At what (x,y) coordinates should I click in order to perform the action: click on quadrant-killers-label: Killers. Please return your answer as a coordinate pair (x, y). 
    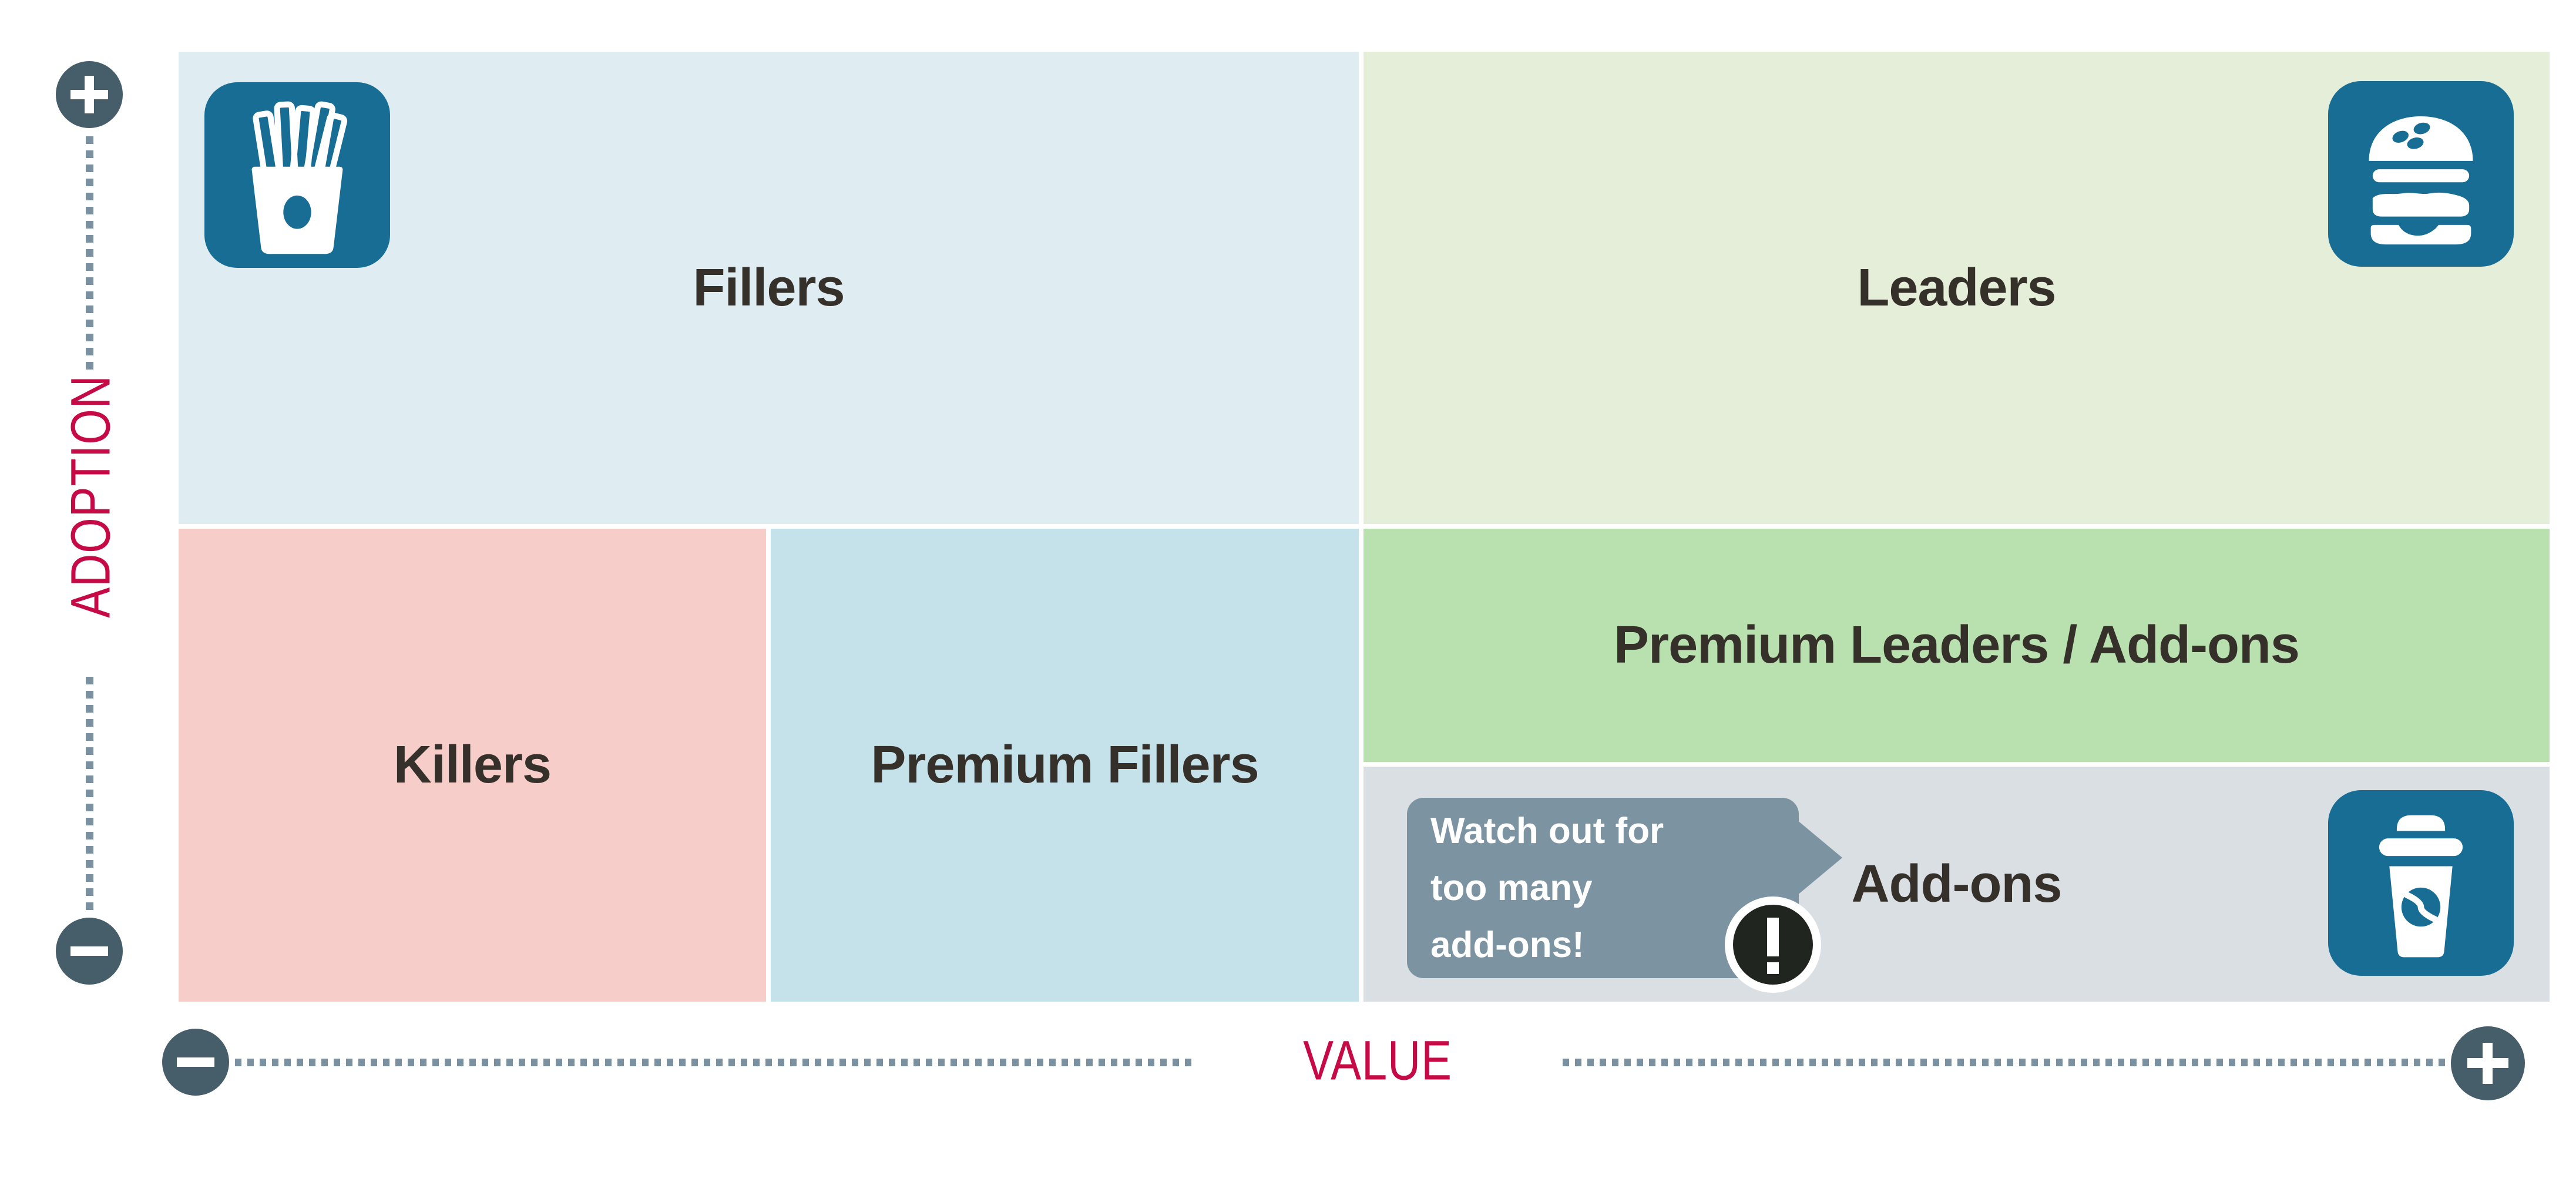
    Looking at the image, I should click on (472, 765).